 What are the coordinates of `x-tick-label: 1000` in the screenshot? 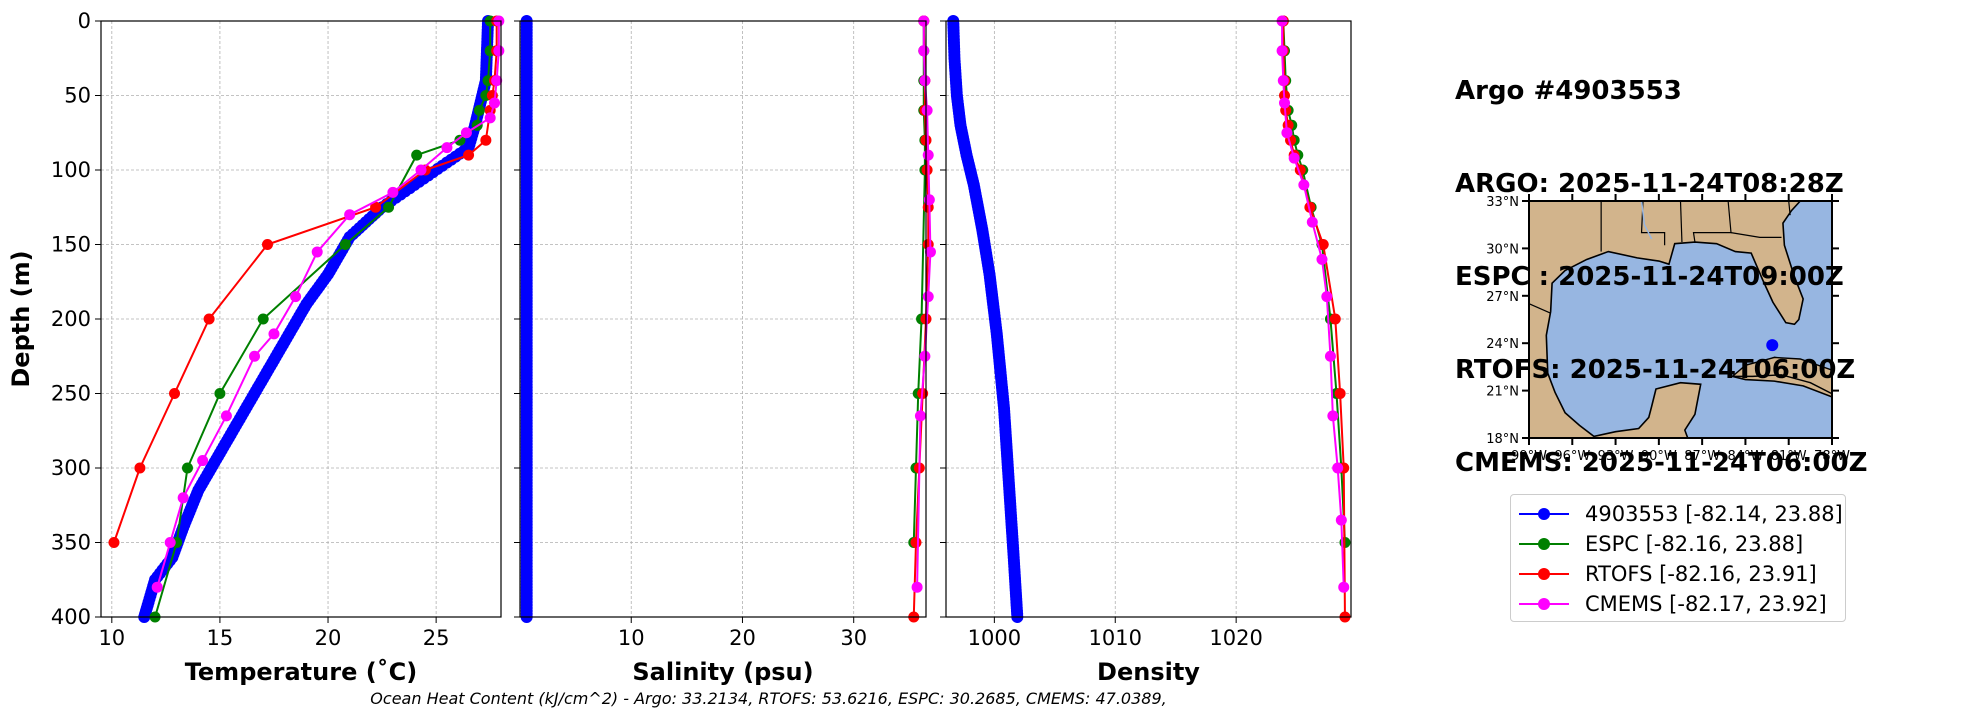 It's located at (994, 638).